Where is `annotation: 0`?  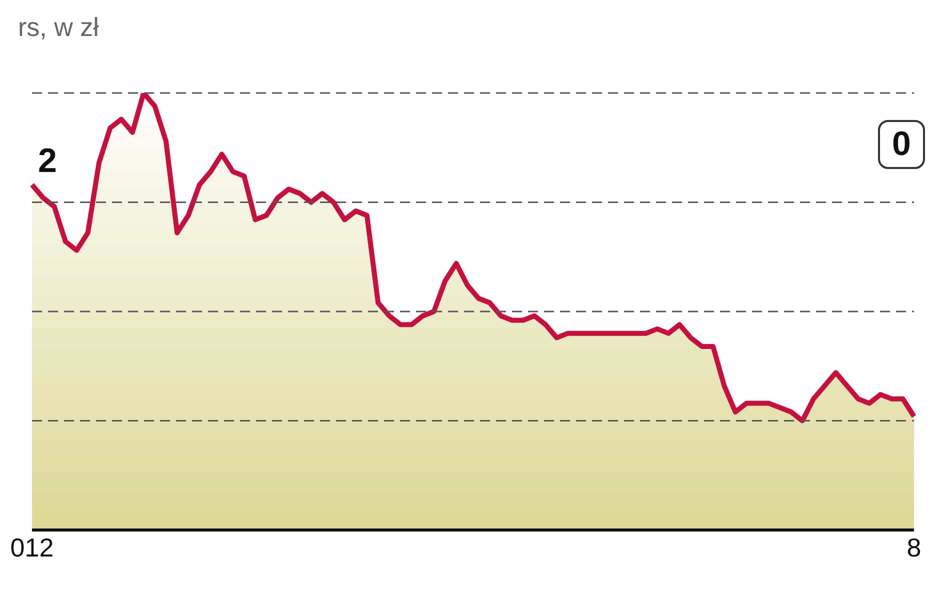 annotation: 0 is located at coordinates (901, 145).